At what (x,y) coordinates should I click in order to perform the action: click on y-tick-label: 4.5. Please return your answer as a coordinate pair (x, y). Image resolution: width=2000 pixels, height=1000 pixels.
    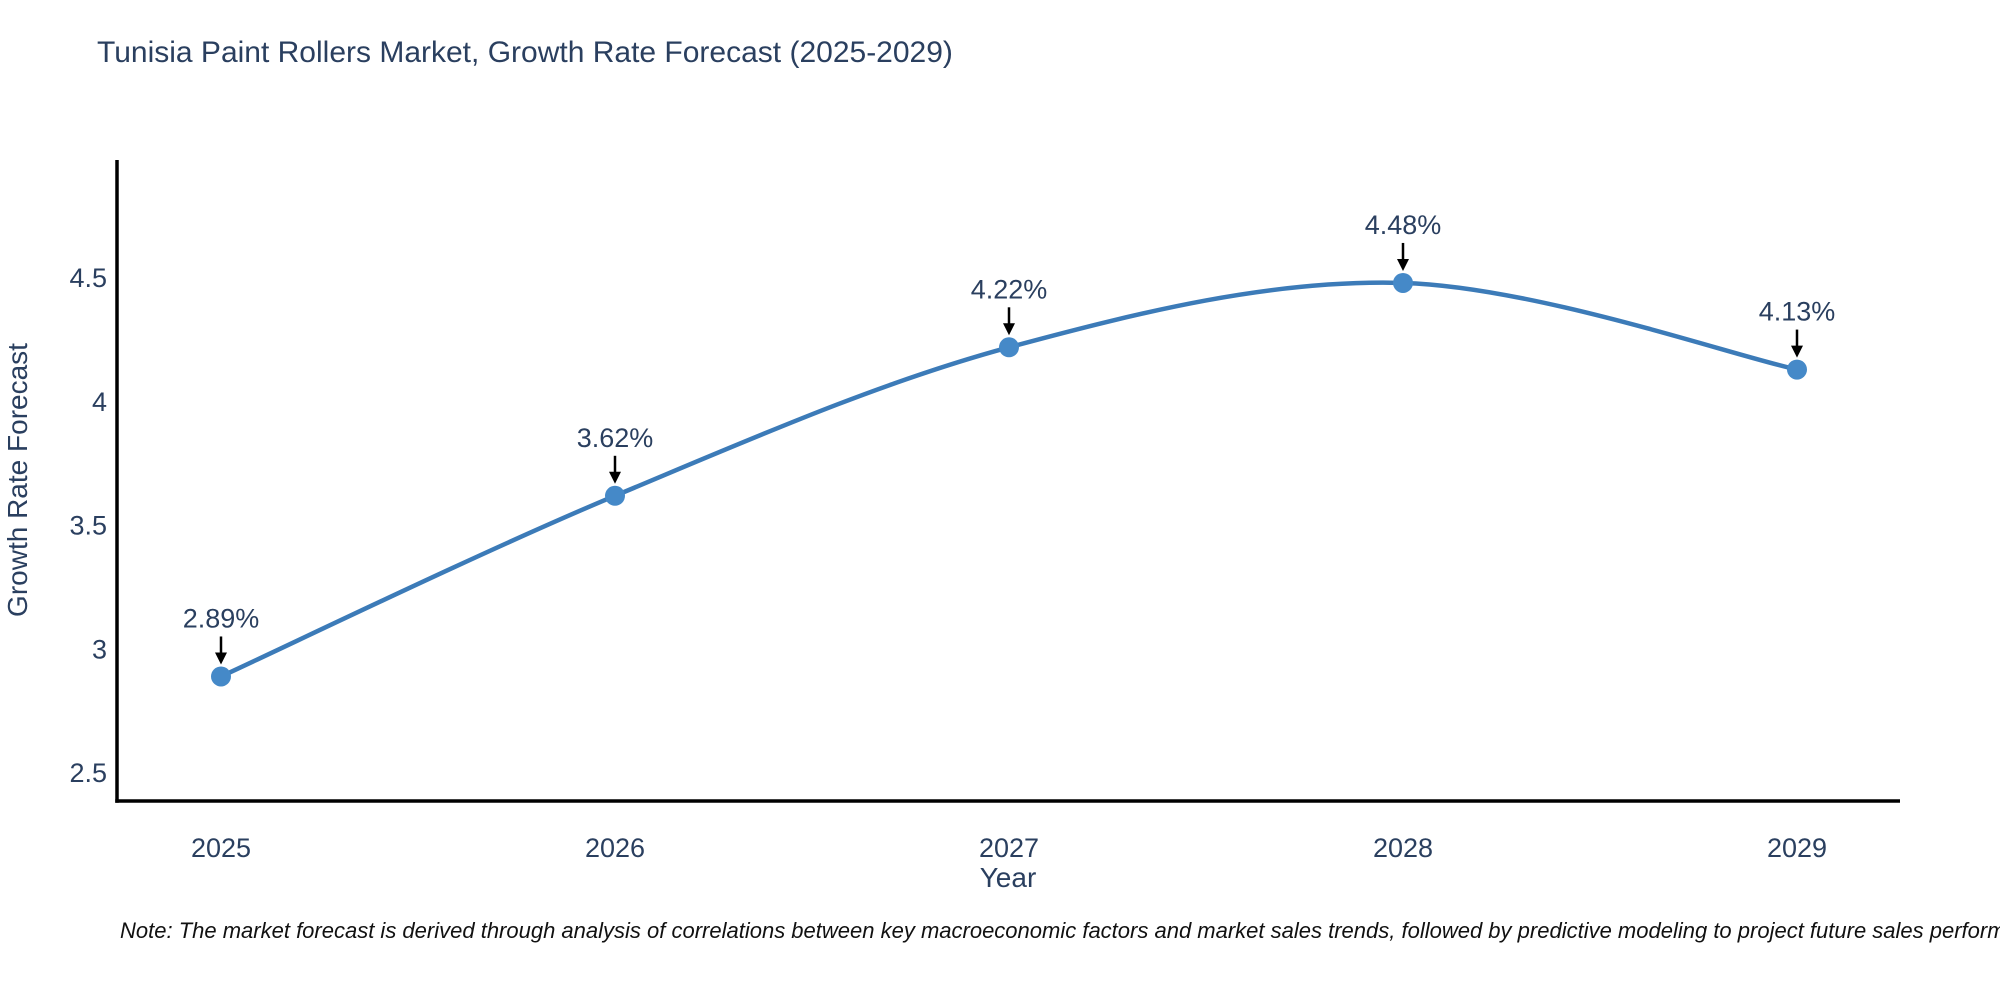
    Looking at the image, I should click on (88, 278).